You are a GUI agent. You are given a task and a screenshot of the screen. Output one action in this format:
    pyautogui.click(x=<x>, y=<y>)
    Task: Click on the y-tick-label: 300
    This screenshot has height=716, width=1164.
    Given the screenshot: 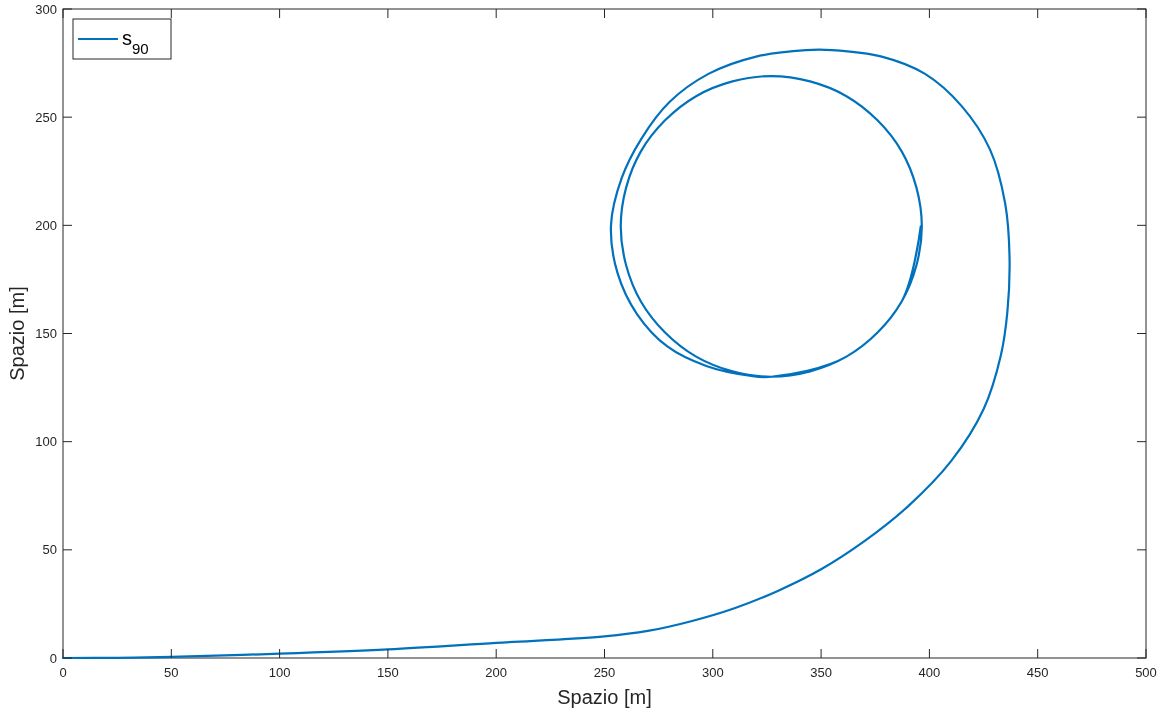 What is the action you would take?
    pyautogui.click(x=46, y=9)
    